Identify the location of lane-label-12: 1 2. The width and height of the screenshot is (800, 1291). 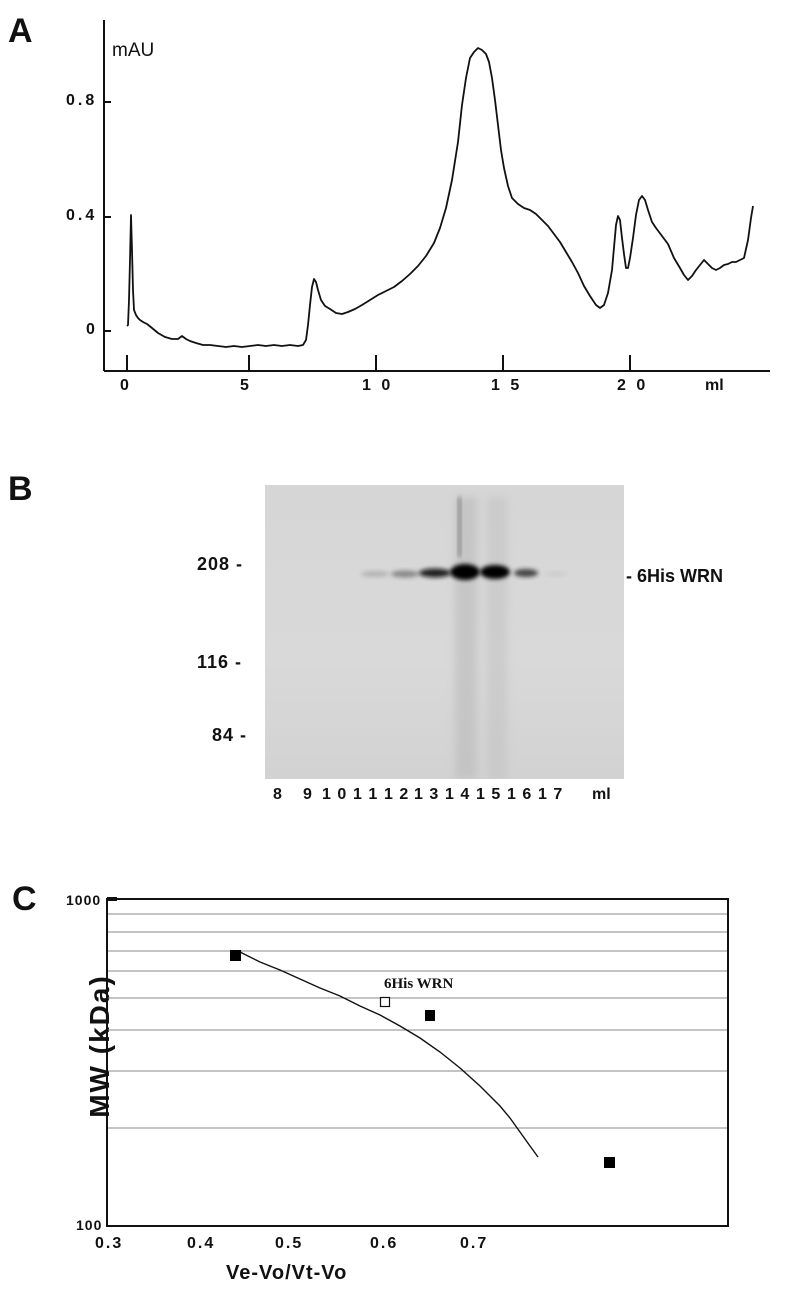
(397, 794).